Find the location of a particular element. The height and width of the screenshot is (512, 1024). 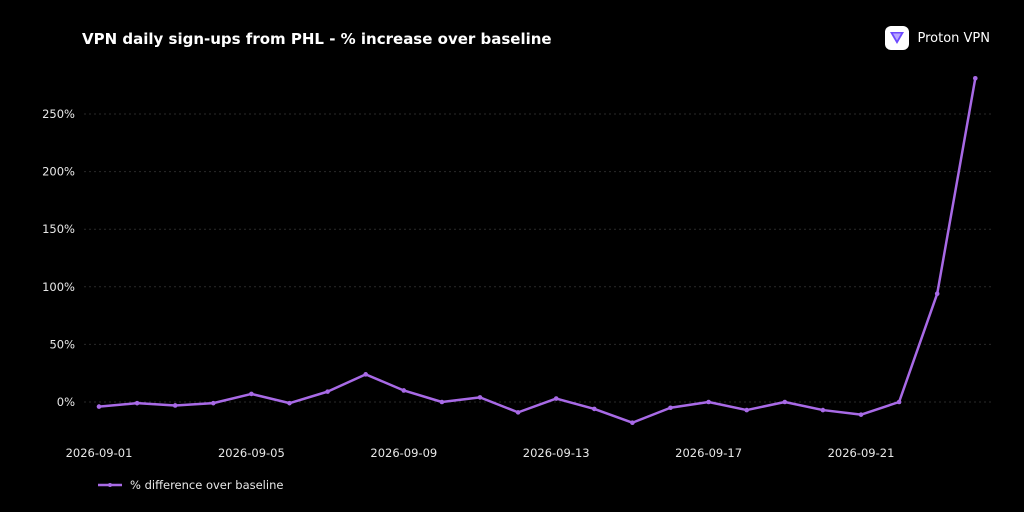

x-tick-label: 2026-09-05 is located at coordinates (251, 453).